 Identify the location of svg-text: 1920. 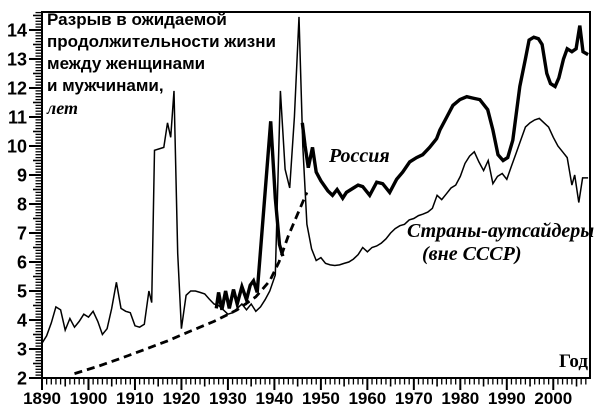
(182, 398).